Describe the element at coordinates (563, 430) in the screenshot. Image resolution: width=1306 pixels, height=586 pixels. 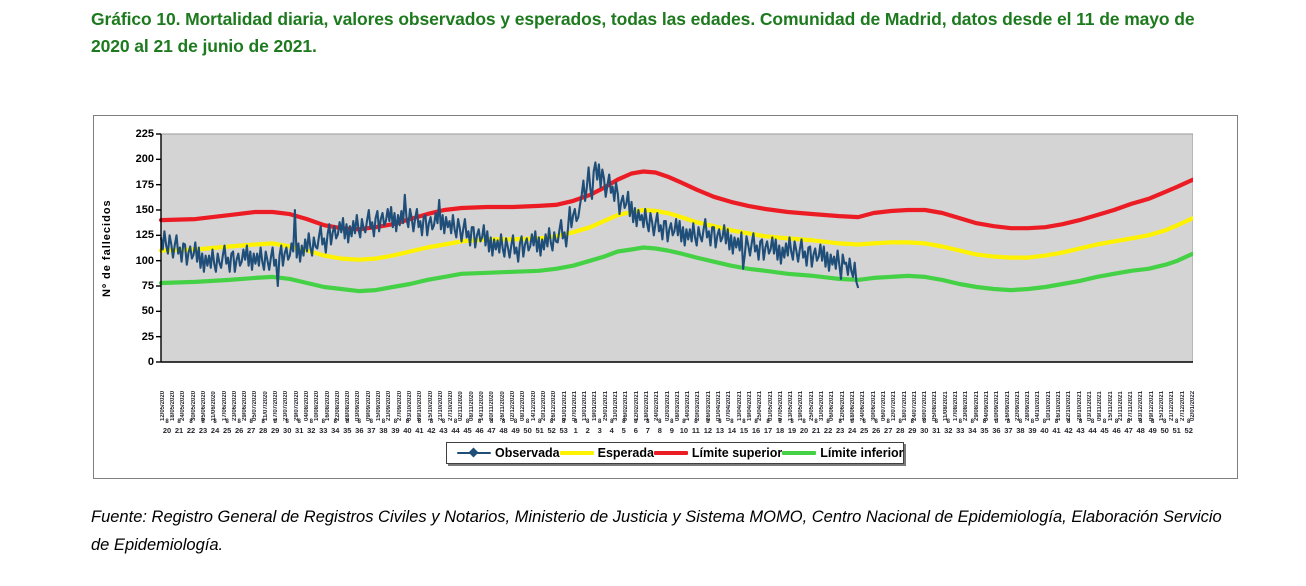
I see `week-number-label: 53` at that location.